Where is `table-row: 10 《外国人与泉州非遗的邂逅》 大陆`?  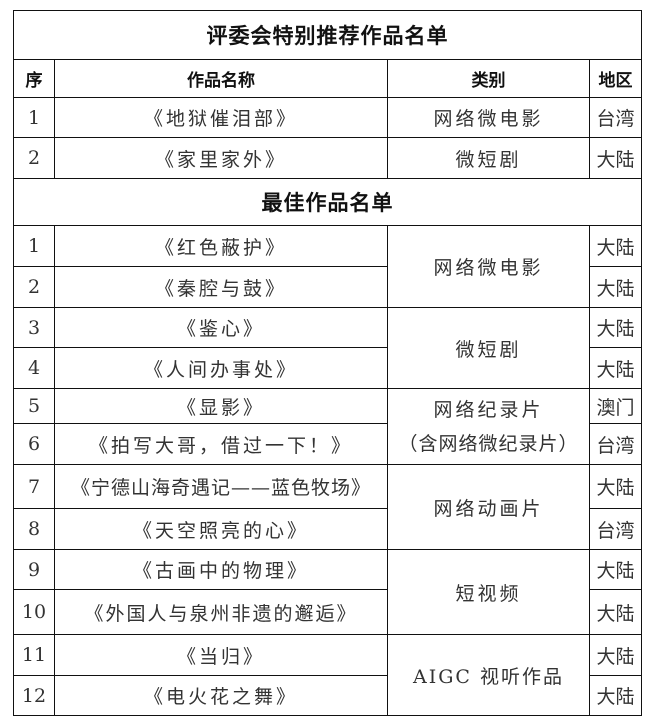
table-row: 10 《外国人与泉州非遗的邂逅》 大陆 is located at coordinates (327, 612).